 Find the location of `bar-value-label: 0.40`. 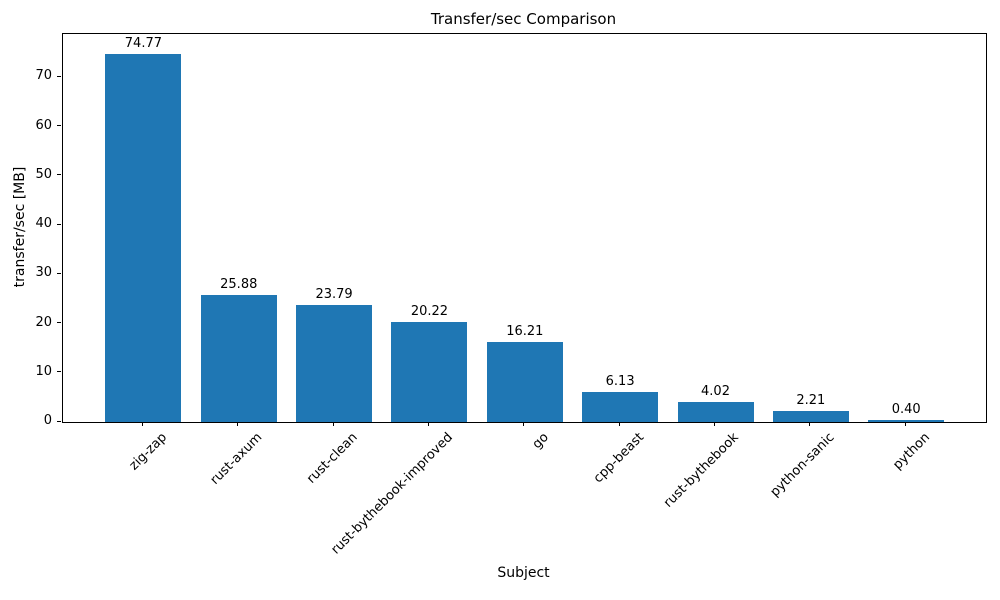

bar-value-label: 0.40 is located at coordinates (906, 410).